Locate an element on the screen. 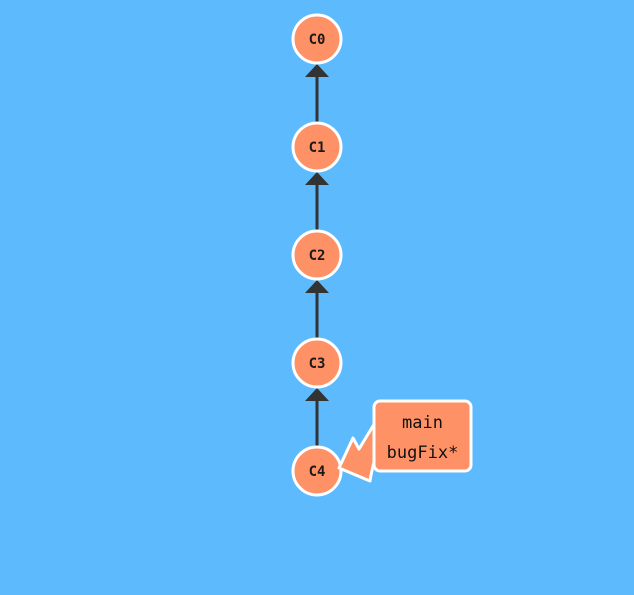 The width and height of the screenshot is (634, 595). arrowhead-c2 is located at coordinates (317, 286).